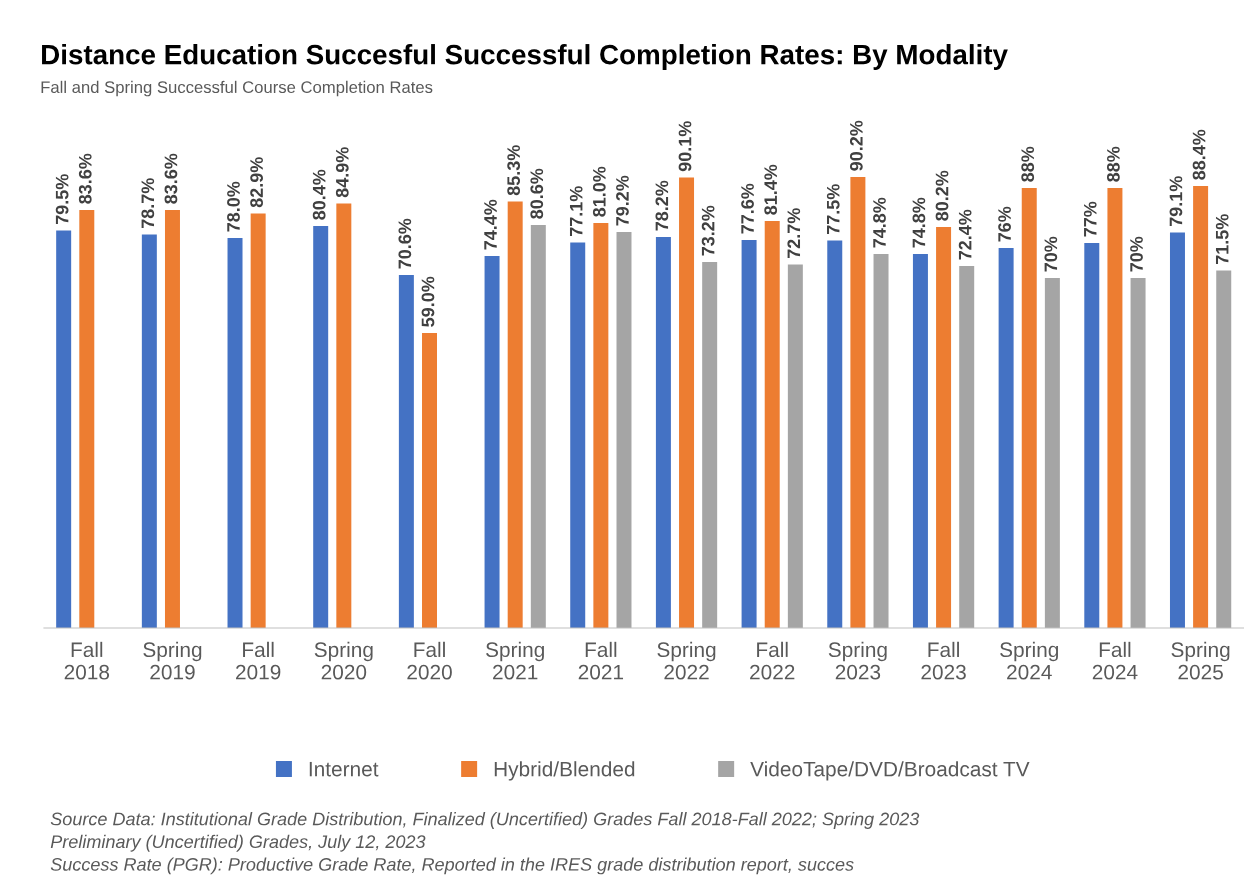 Image resolution: width=1256 pixels, height=877 pixels. What do you see at coordinates (148, 203) in the screenshot?
I see `data-label: 78.7%` at bounding box center [148, 203].